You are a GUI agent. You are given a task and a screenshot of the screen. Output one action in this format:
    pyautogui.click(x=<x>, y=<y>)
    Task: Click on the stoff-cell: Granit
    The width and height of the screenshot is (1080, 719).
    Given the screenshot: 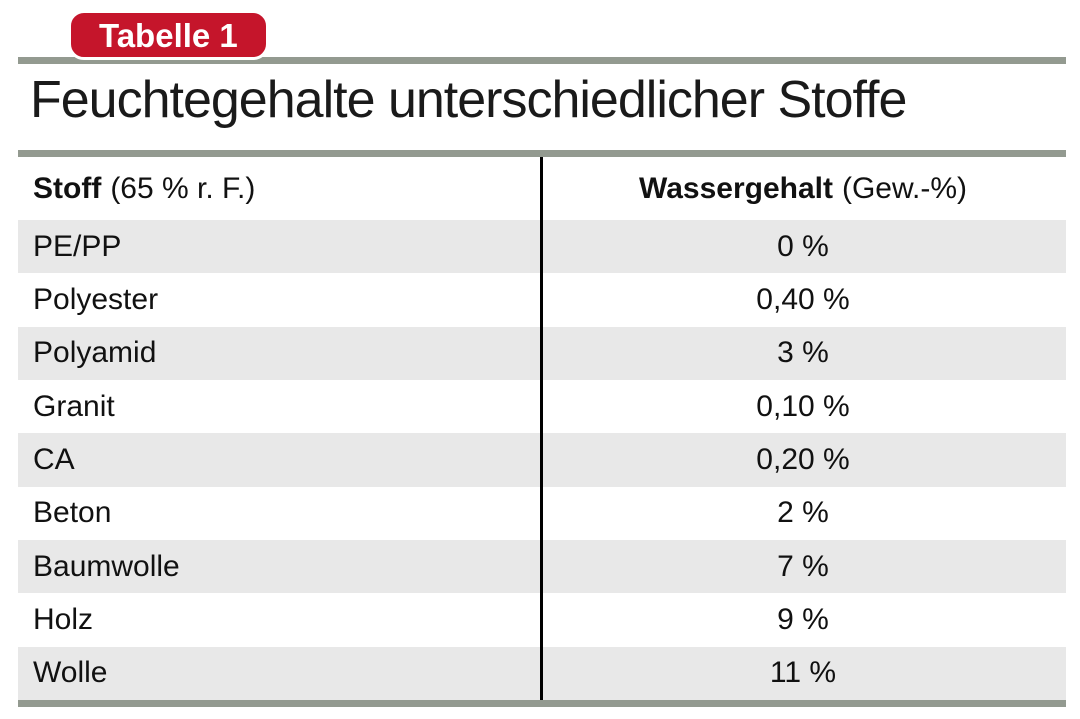 What is the action you would take?
    pyautogui.click(x=74, y=406)
    